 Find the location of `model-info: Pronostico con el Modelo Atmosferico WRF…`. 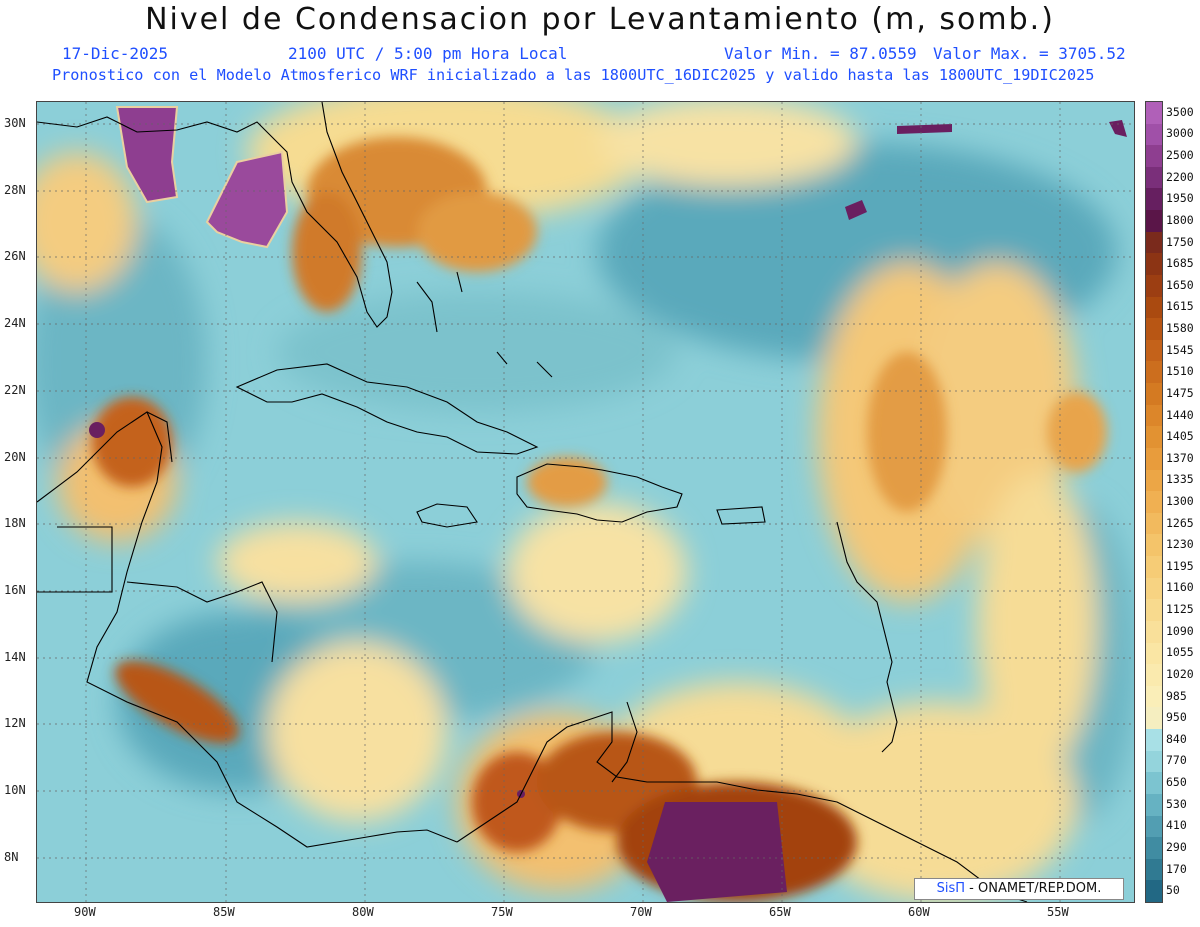

model-info: Pronostico con el Modelo Atmosferico WRF… is located at coordinates (573, 75).